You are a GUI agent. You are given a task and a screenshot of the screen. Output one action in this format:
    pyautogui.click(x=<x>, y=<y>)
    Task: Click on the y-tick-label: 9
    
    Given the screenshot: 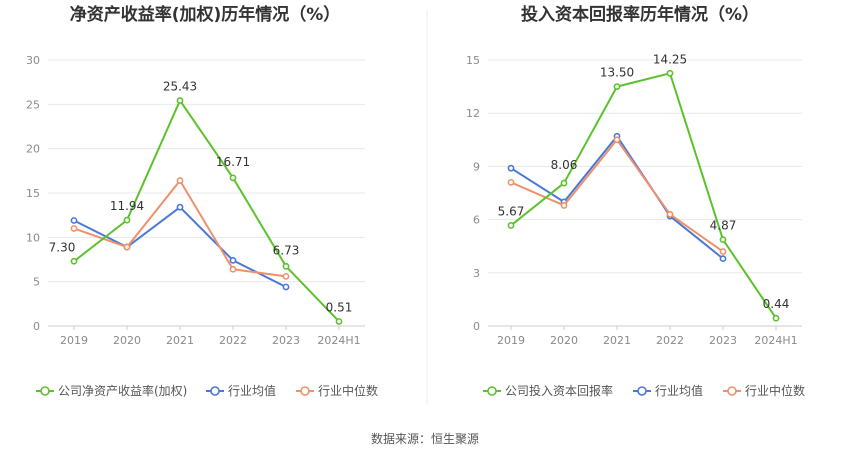 What is the action you would take?
    pyautogui.click(x=476, y=166)
    